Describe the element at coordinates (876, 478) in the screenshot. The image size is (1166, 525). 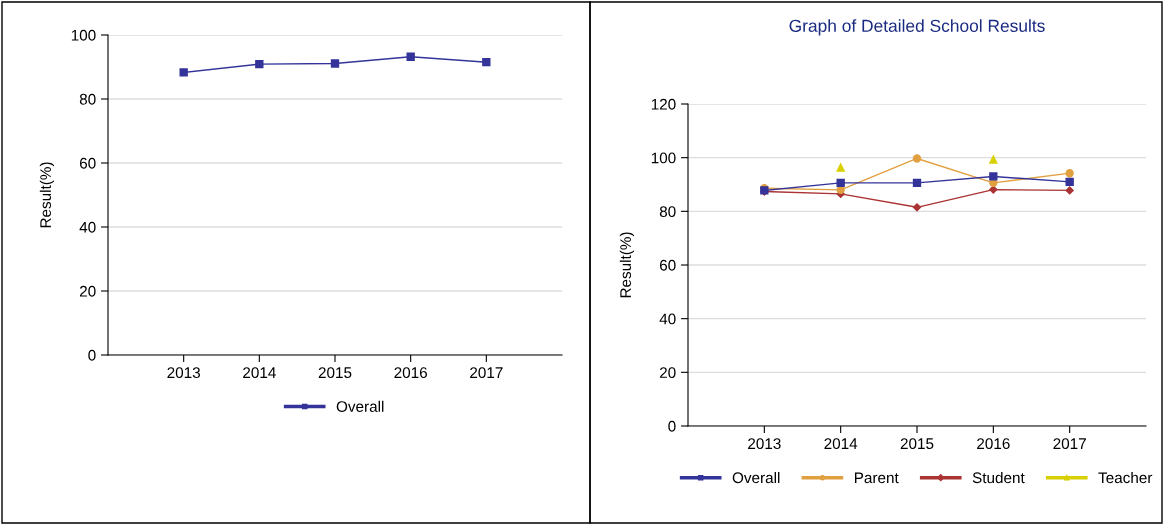
I see `legend-label: Parent` at that location.